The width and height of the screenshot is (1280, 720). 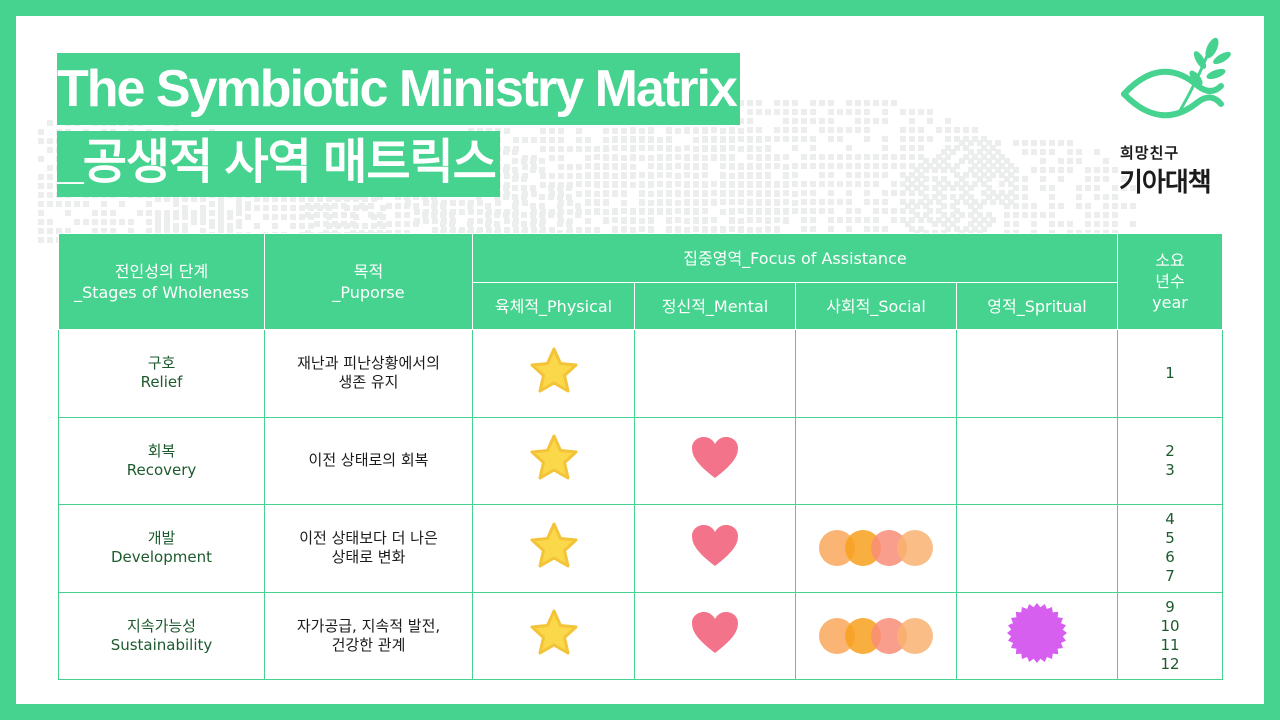 I want to click on year-value: 1, so click(x=1170, y=372).